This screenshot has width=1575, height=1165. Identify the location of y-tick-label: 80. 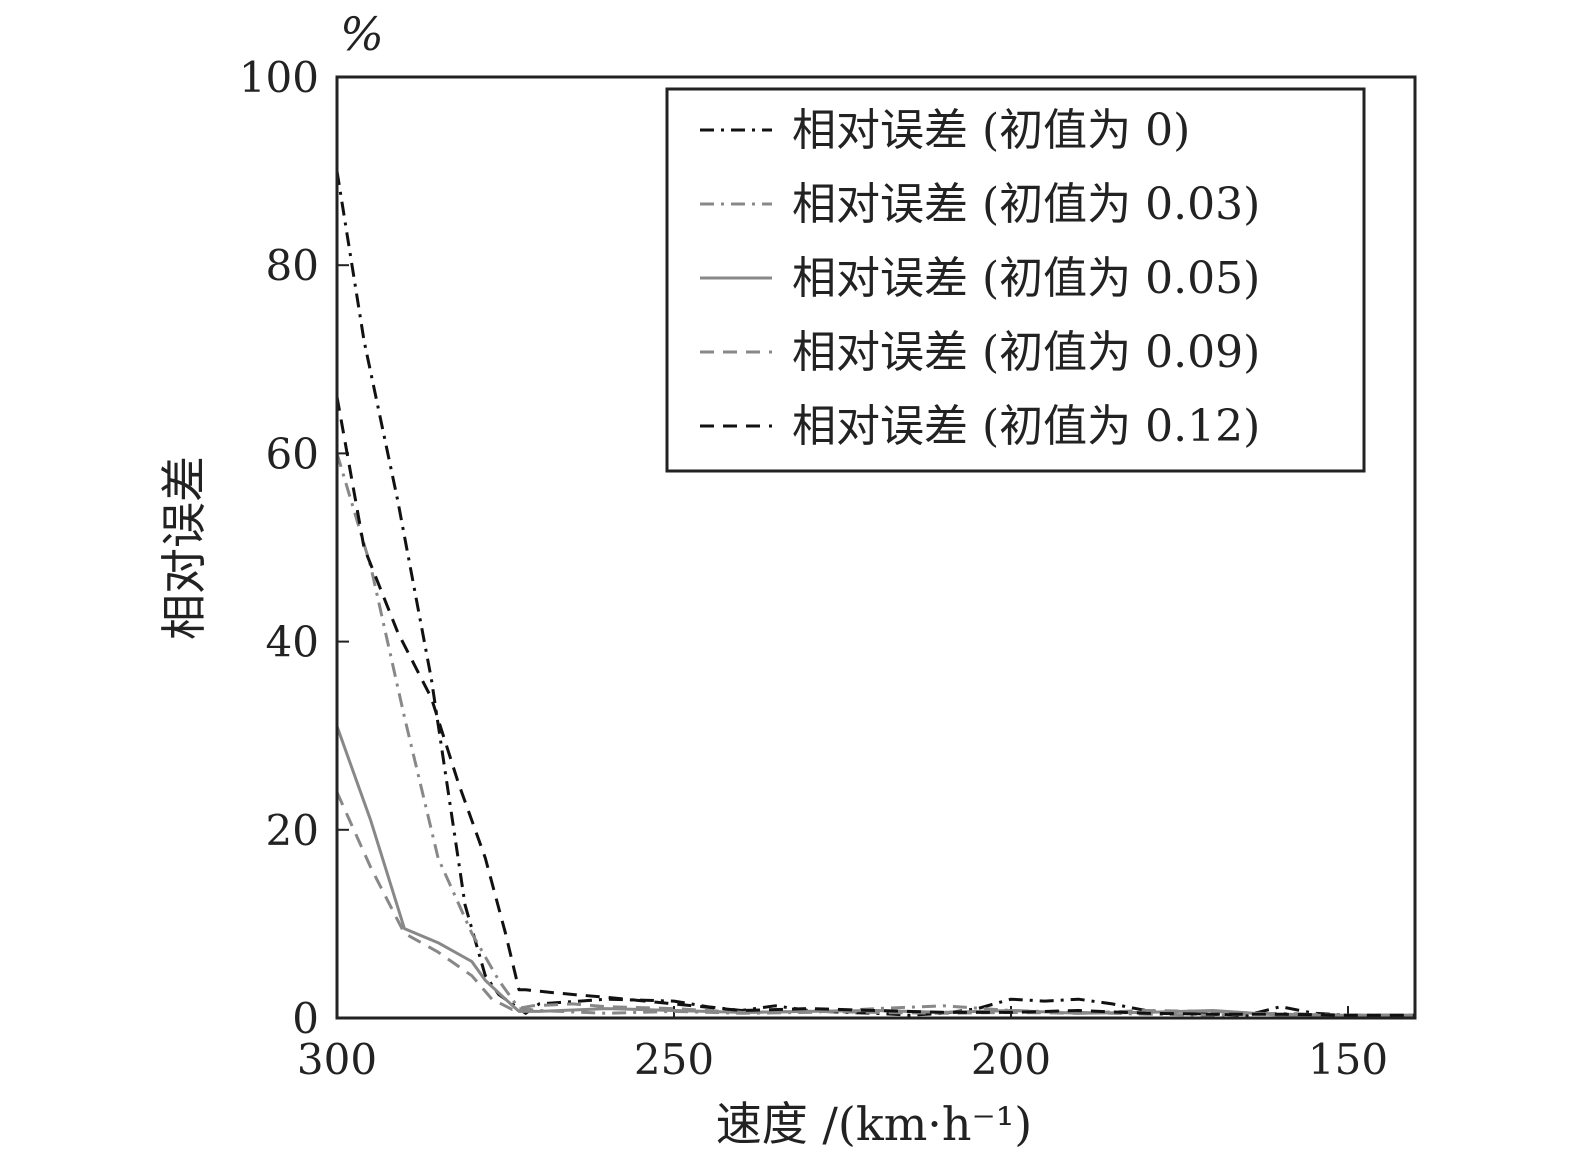
(292, 265).